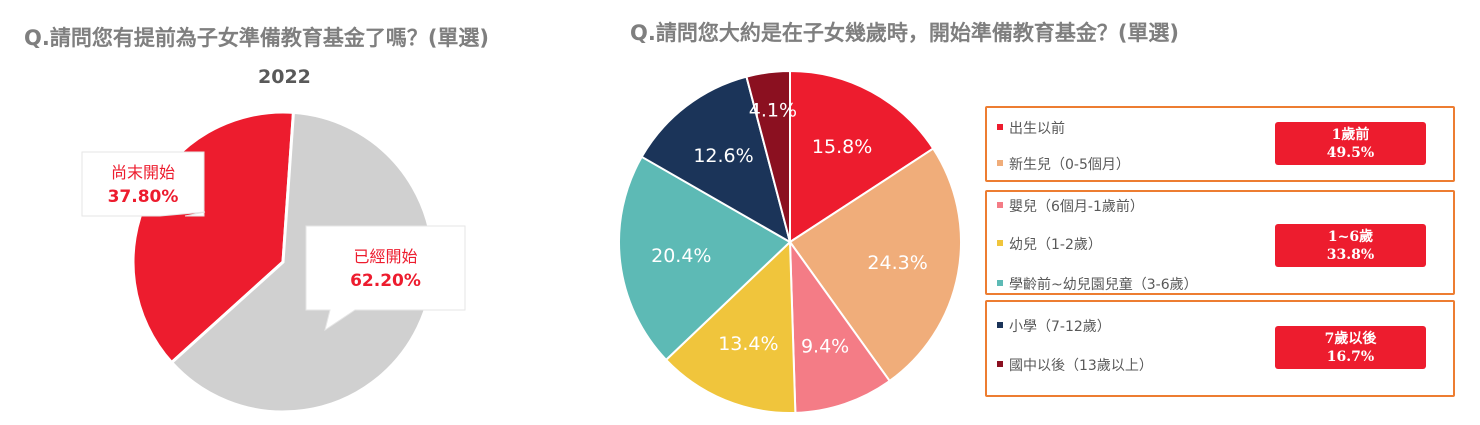 The width and height of the screenshot is (1480, 425). I want to click on group-summary-1: 1歲前 49.5%, so click(1350, 143).